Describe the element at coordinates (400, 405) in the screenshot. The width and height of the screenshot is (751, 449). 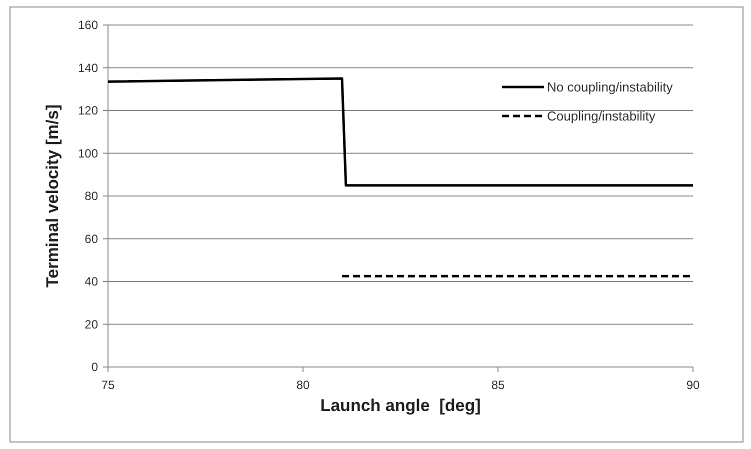
I see `x-axis-title: Launch angle [deg]` at that location.